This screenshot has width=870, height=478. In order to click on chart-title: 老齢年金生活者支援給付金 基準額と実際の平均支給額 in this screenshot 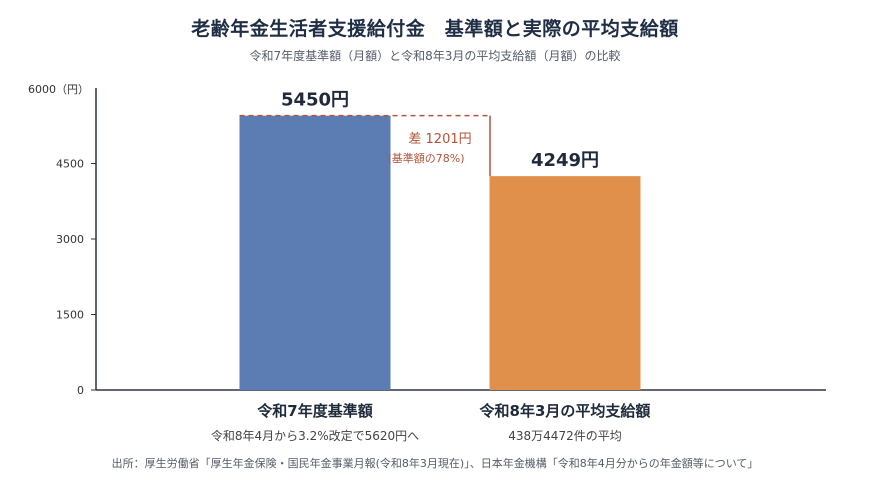, I will do `click(435, 29)`.